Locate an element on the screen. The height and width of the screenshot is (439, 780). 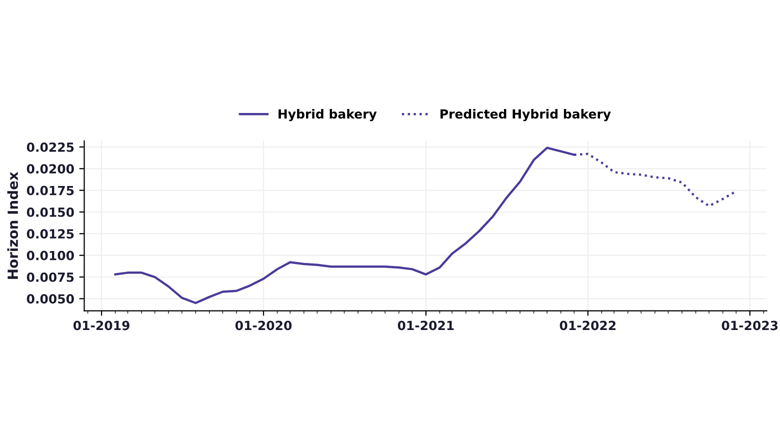
y-tick-label: 0.0050 is located at coordinates (50, 299).